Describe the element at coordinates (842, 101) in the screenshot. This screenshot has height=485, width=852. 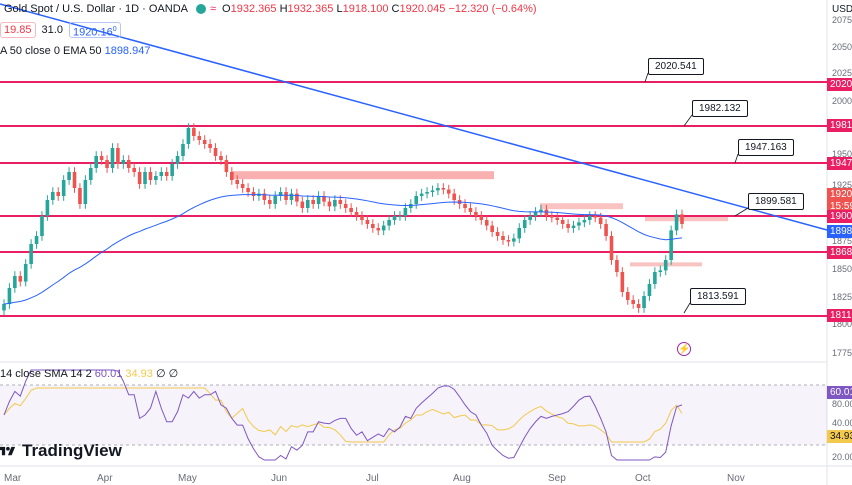
I see `y-axis-tick: 2000.0` at that location.